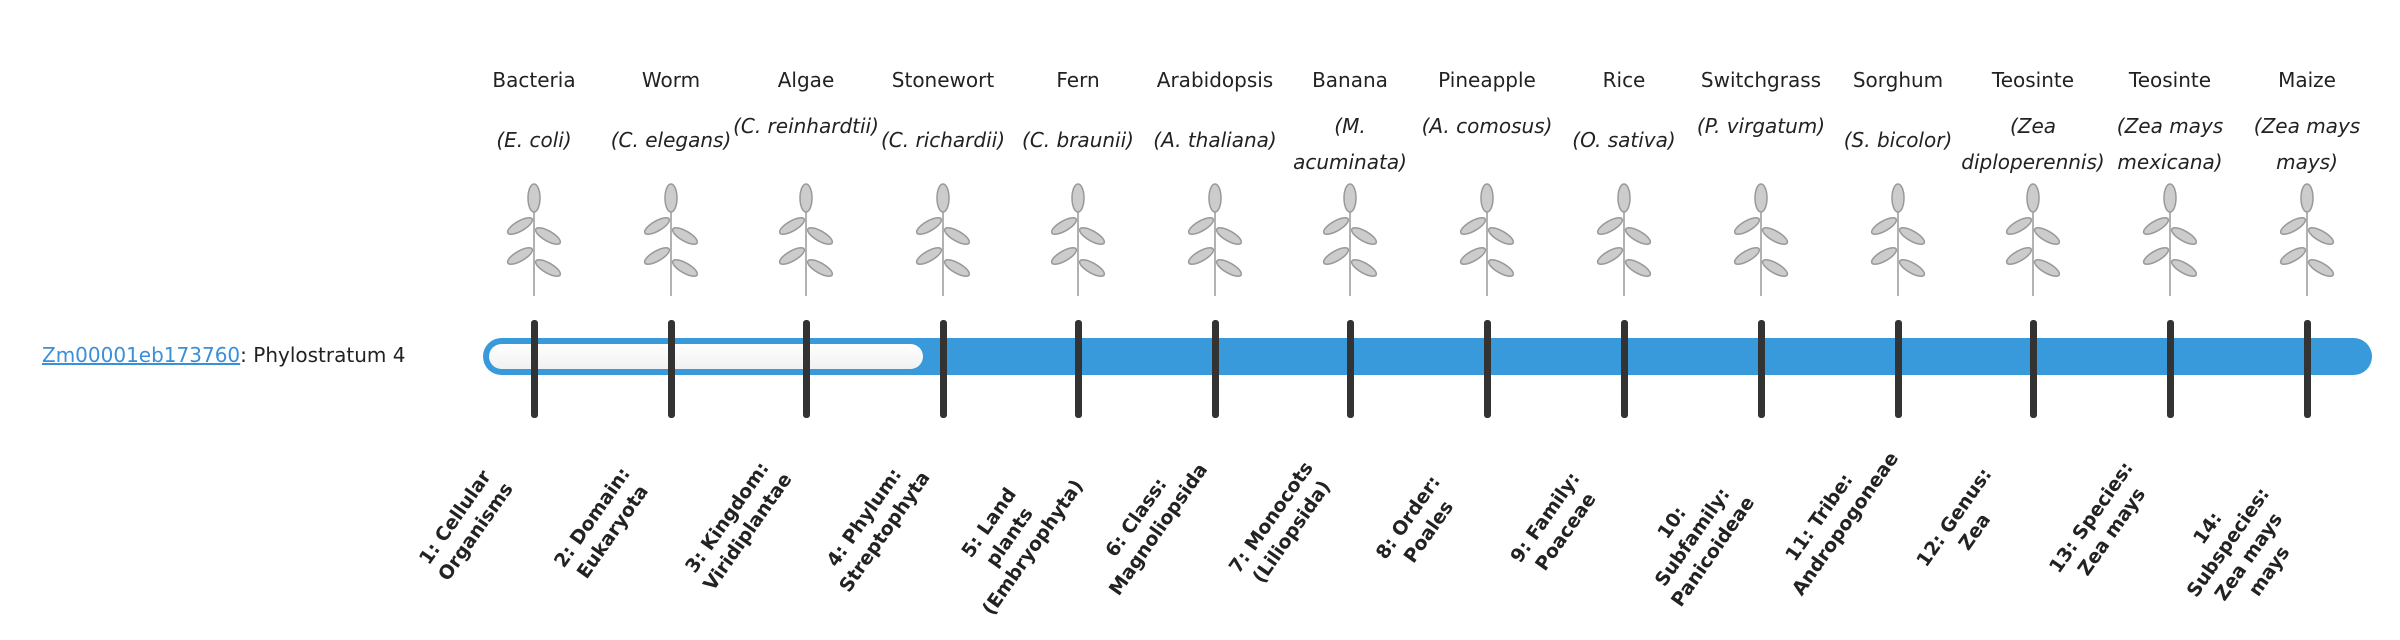  I want to click on worm-illustration, so click(671, 239).